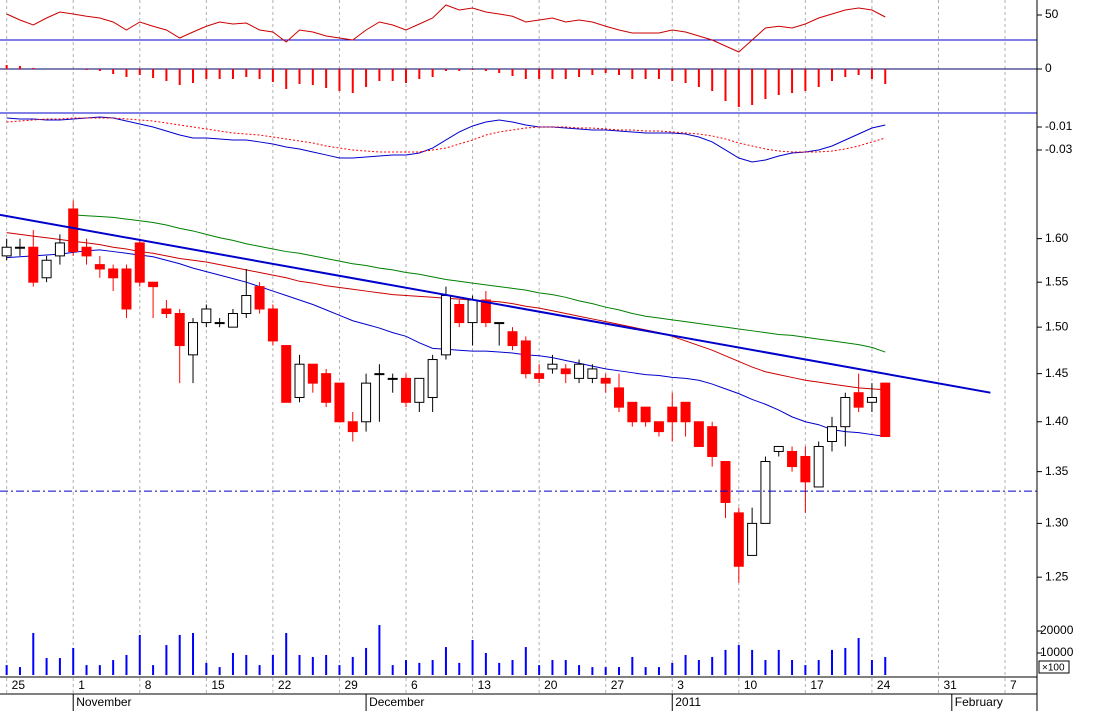  Describe the element at coordinates (1057, 652) in the screenshot. I see `y-tick-label: 10000` at that location.